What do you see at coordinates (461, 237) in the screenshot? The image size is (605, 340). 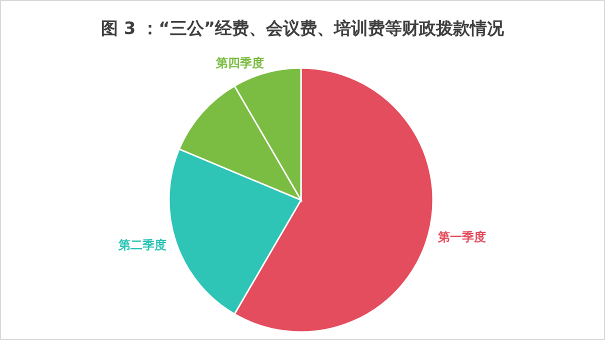 I see `slice-label: 第一季度` at bounding box center [461, 237].